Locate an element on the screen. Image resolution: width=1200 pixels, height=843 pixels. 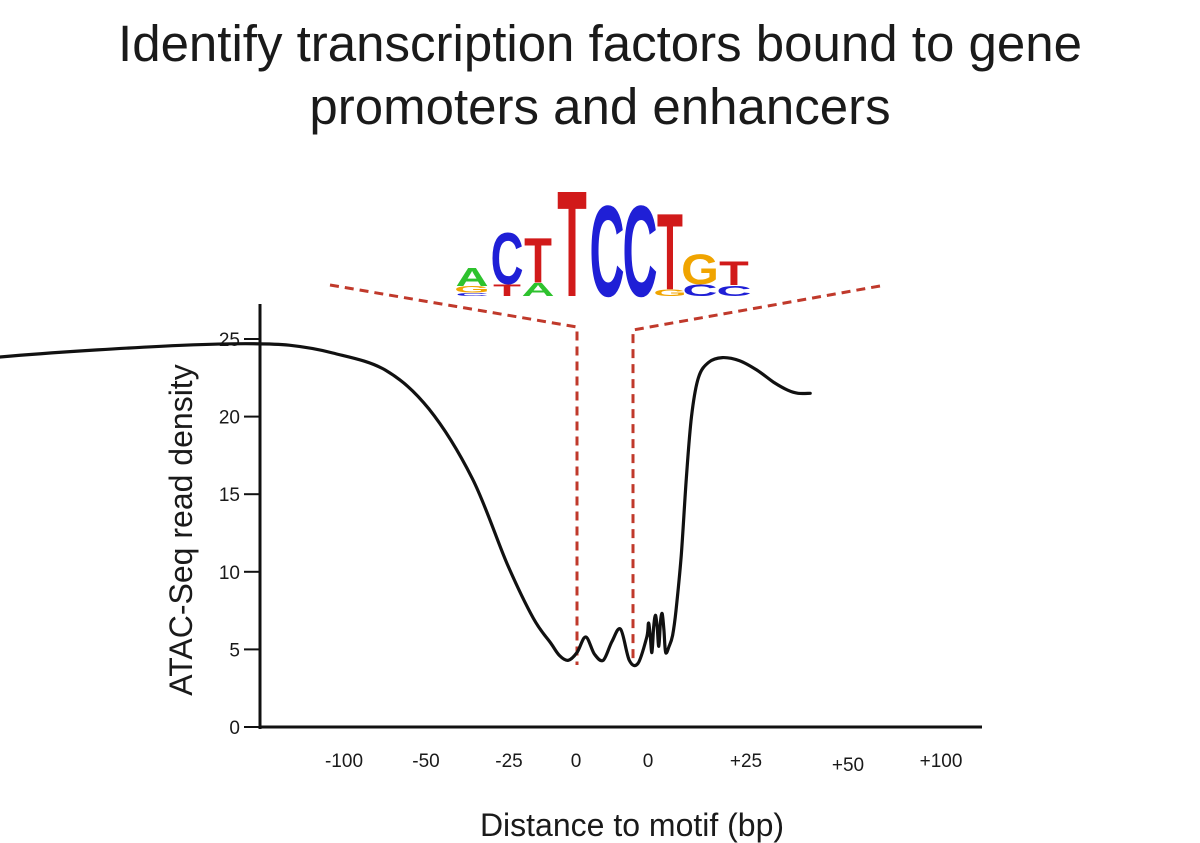
title-line-2: promoters and enhancers is located at coordinates (600, 106).